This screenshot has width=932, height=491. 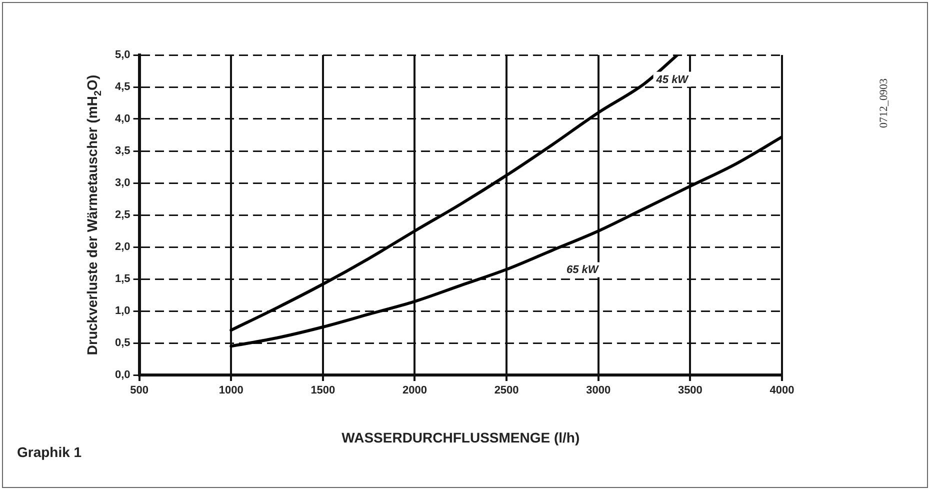 What do you see at coordinates (122, 311) in the screenshot?
I see `y-tick-label: 1,0` at bounding box center [122, 311].